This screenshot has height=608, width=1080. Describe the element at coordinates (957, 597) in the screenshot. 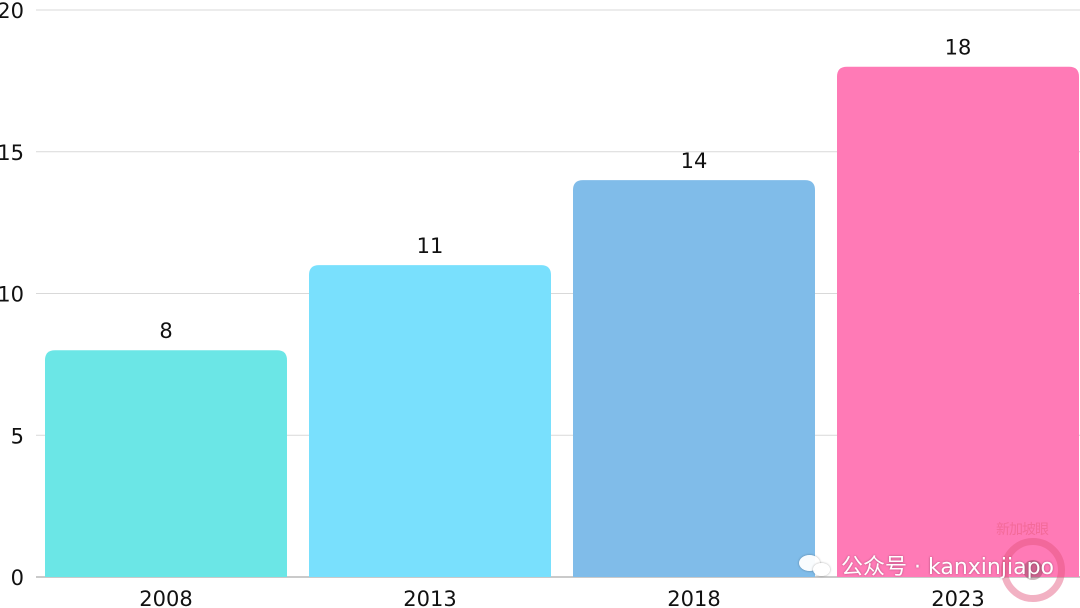

I see `x-tick-label-2023: 2023` at that location.